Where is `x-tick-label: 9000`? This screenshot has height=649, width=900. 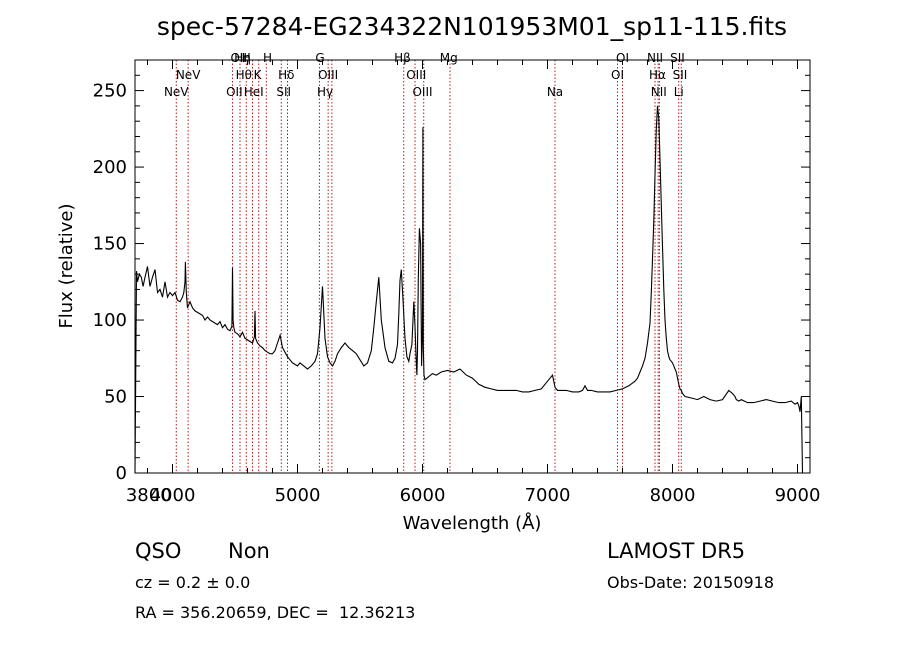 x-tick-label: 9000 is located at coordinates (798, 495).